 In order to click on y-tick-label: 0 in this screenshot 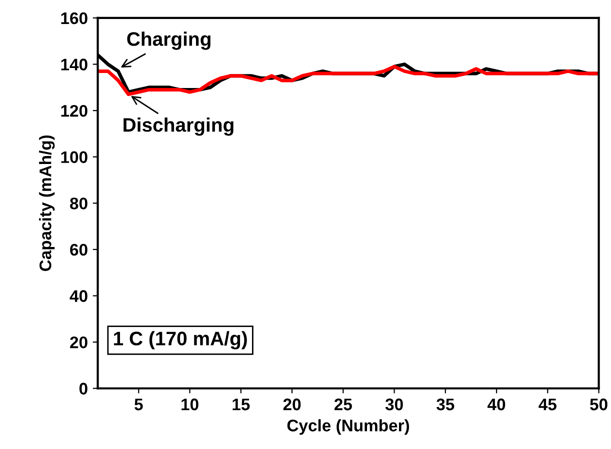, I will do `click(83, 388)`.